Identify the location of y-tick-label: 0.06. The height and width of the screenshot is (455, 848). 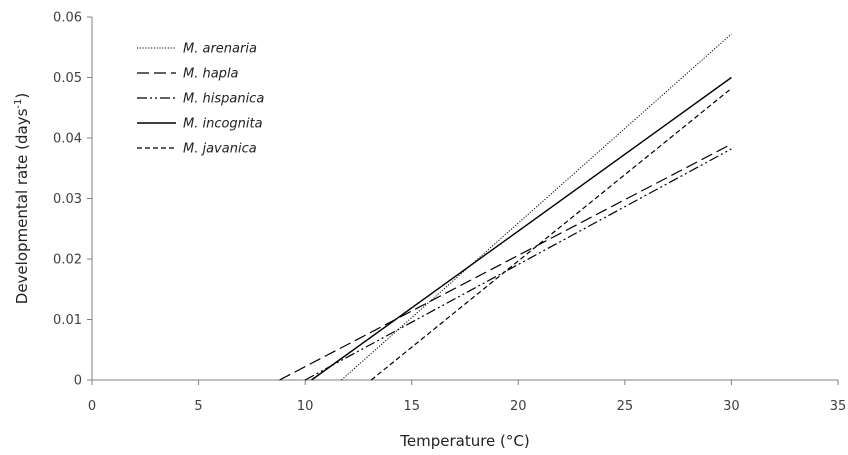
(67, 18).